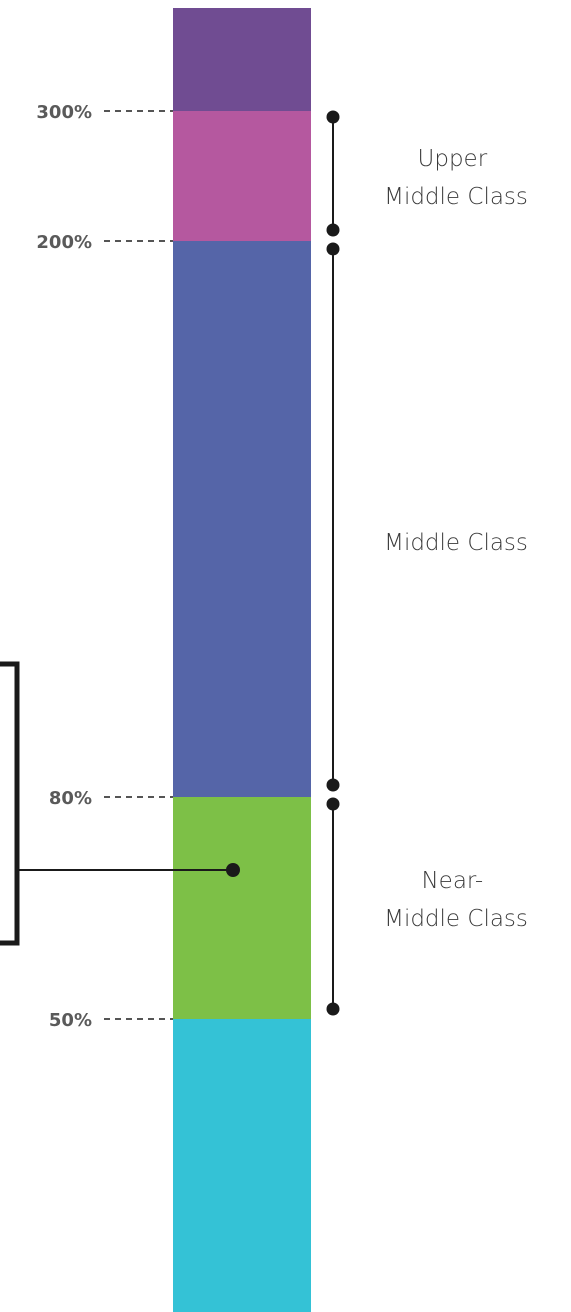 This screenshot has height=1312, width=571. I want to click on threshold-200: 200%, so click(104, 242).